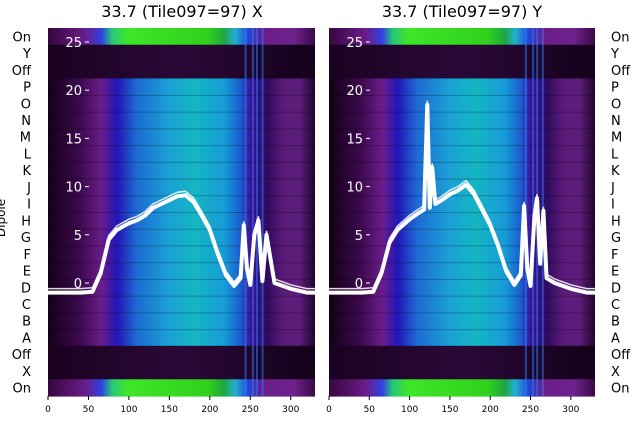  Describe the element at coordinates (182, 11) in the screenshot. I see `chart-title: 33.7 (Tile097=97) X` at that location.